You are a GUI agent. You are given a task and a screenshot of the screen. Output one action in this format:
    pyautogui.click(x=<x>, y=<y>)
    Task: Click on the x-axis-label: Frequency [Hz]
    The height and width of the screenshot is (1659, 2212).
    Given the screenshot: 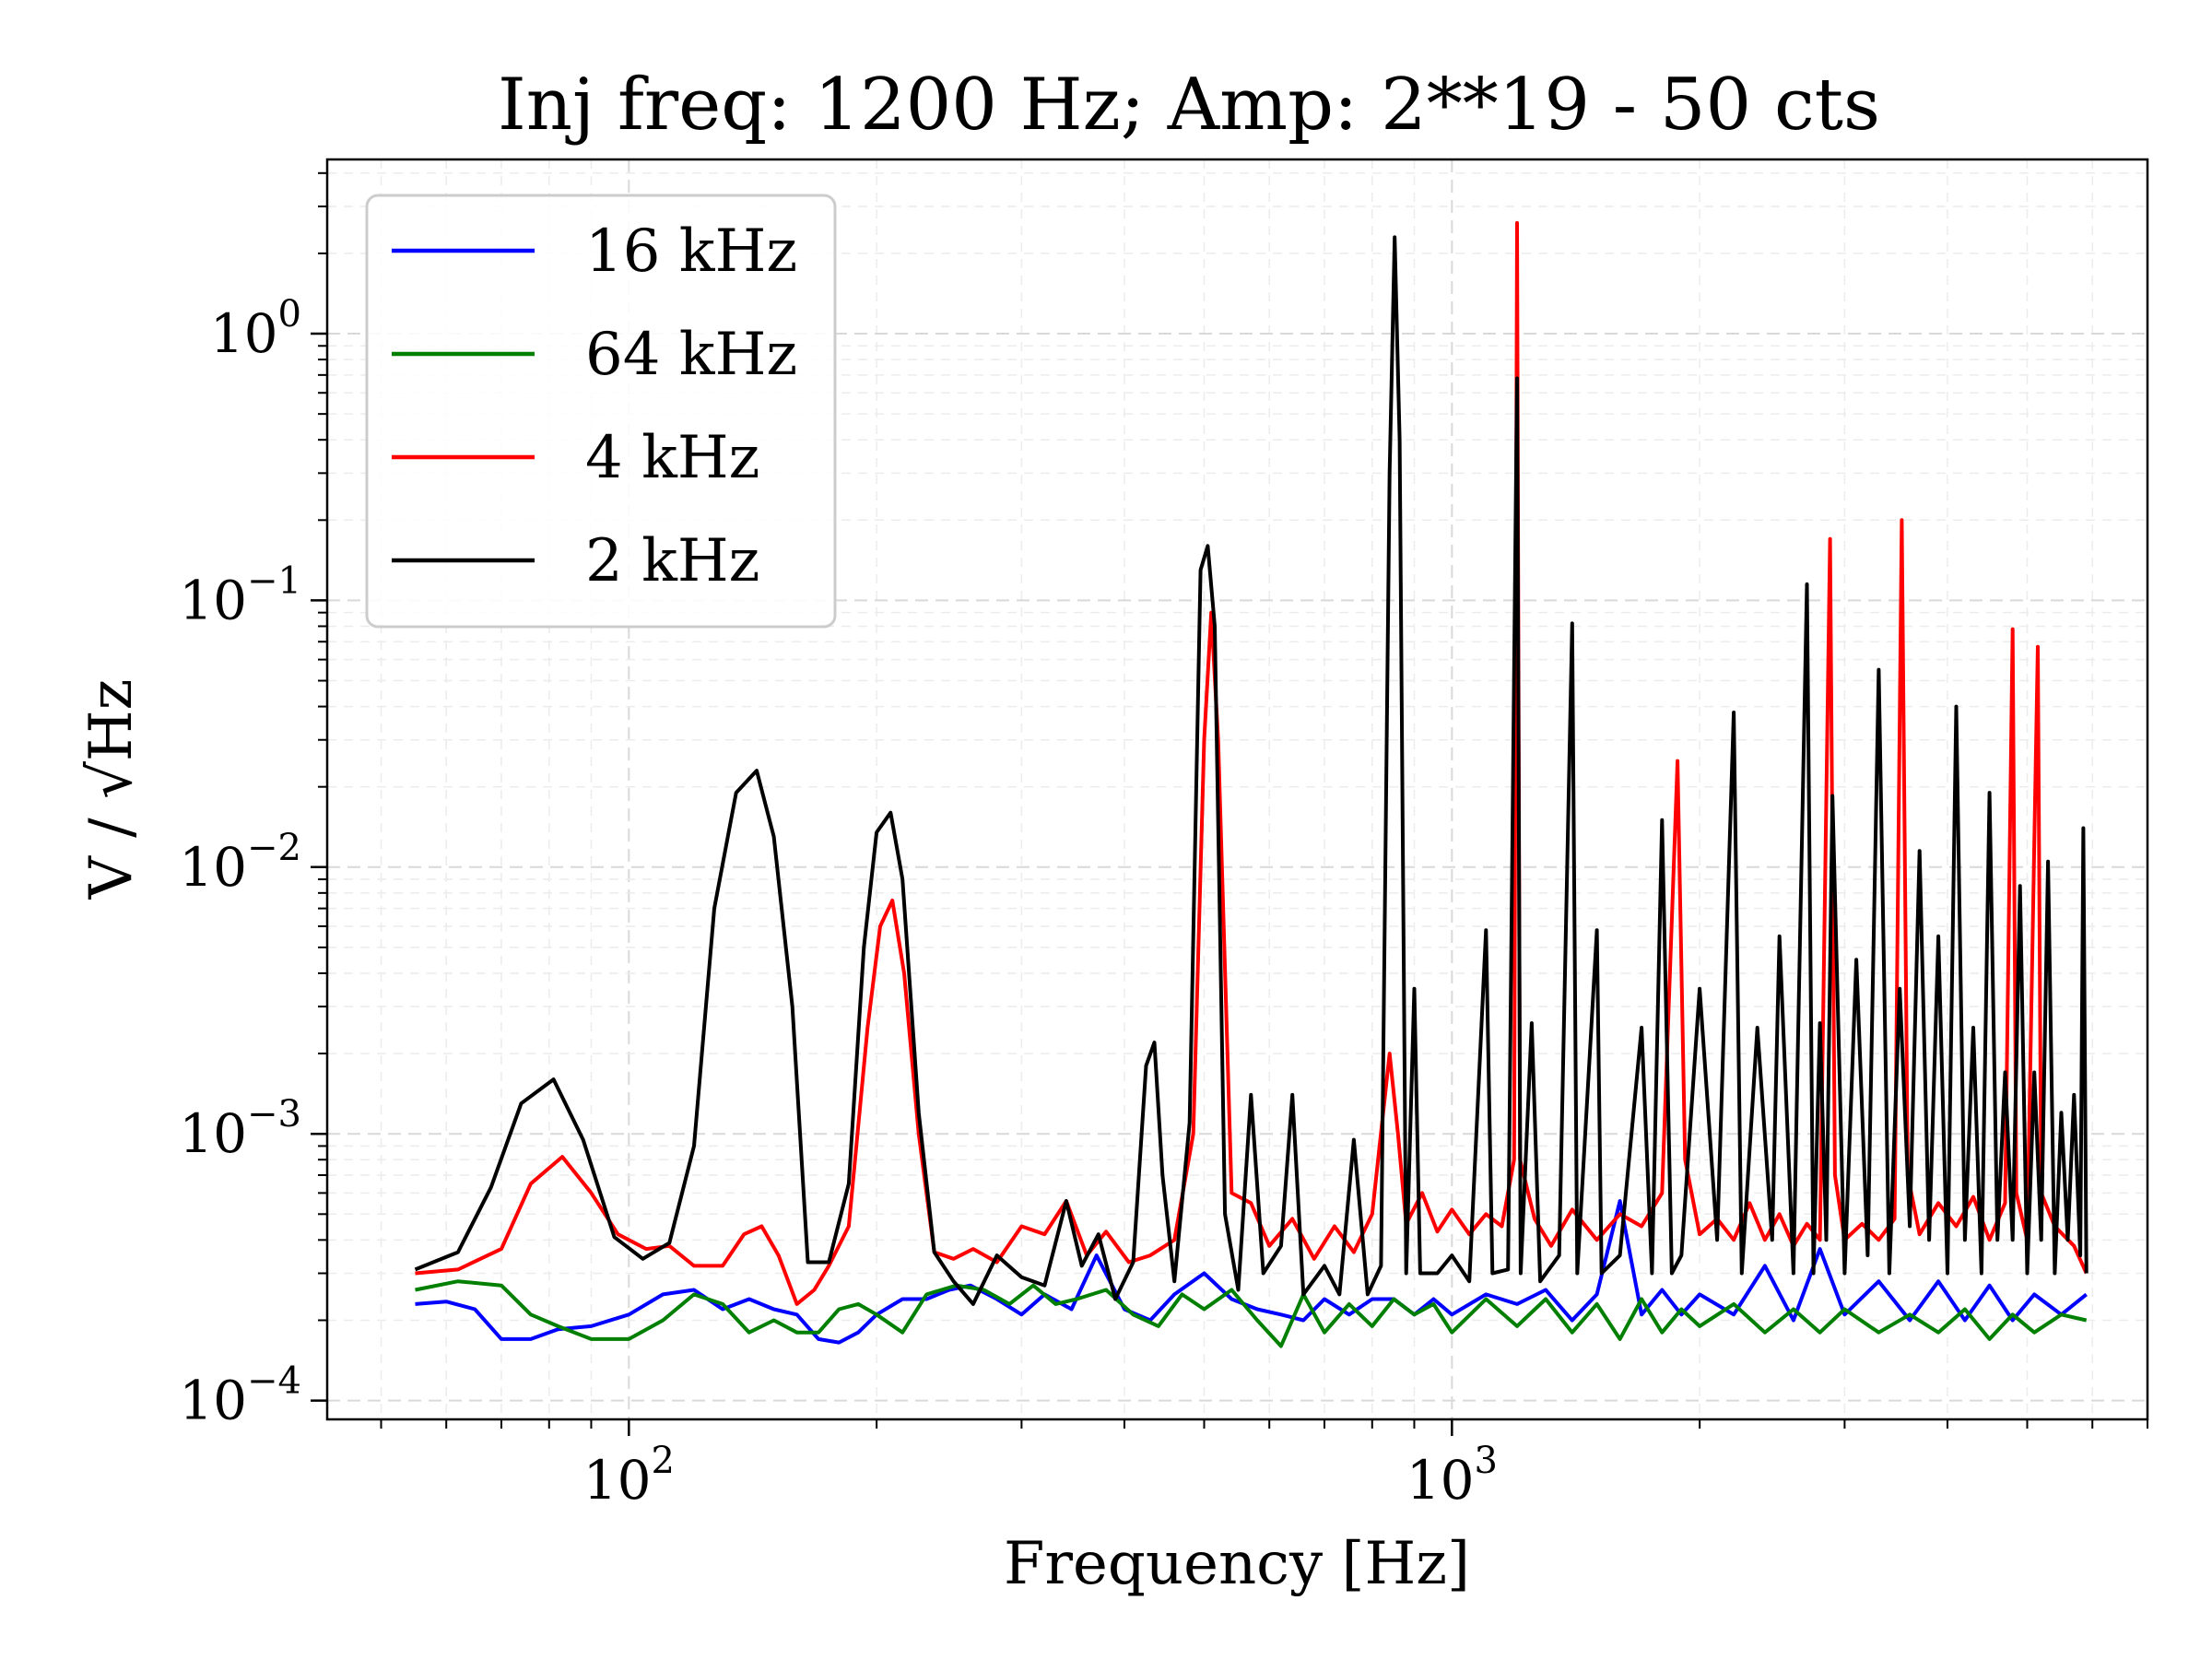 What is the action you would take?
    pyautogui.click(x=1237, y=1564)
    